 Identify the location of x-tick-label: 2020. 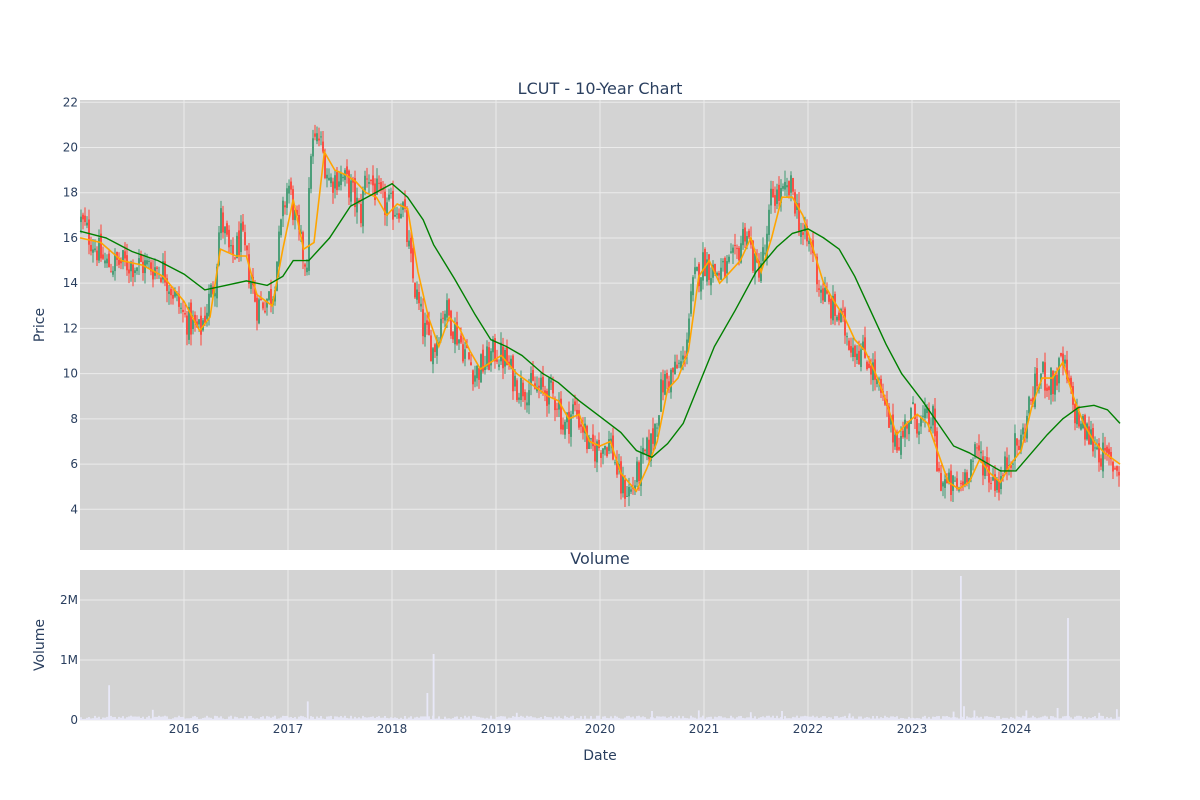
(600, 729).